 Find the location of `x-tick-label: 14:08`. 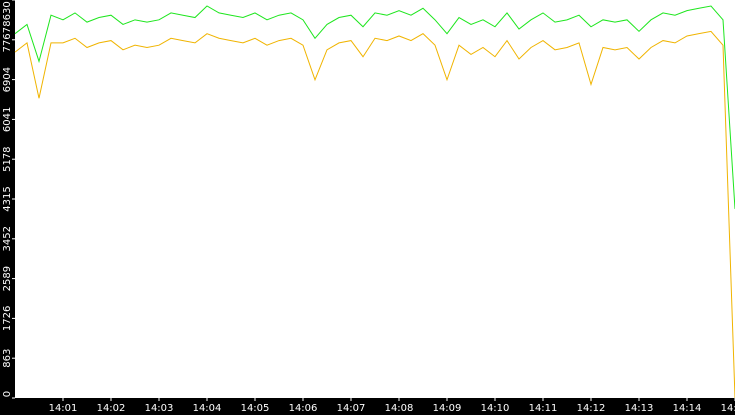

x-tick-label: 14:08 is located at coordinates (399, 408).